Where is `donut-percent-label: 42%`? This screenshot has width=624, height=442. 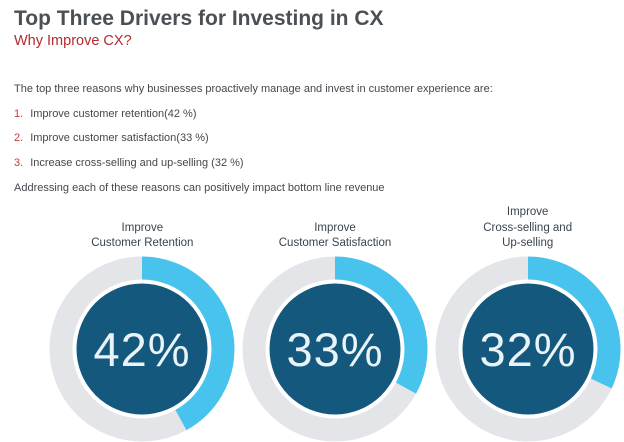
donut-percent-label: 42% is located at coordinates (142, 349).